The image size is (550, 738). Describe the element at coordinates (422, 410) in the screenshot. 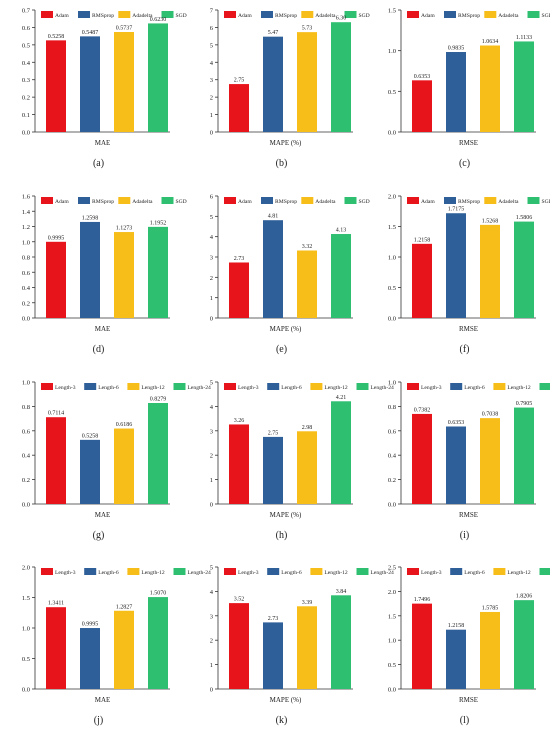

I see `data-label: 0.7382` at that location.